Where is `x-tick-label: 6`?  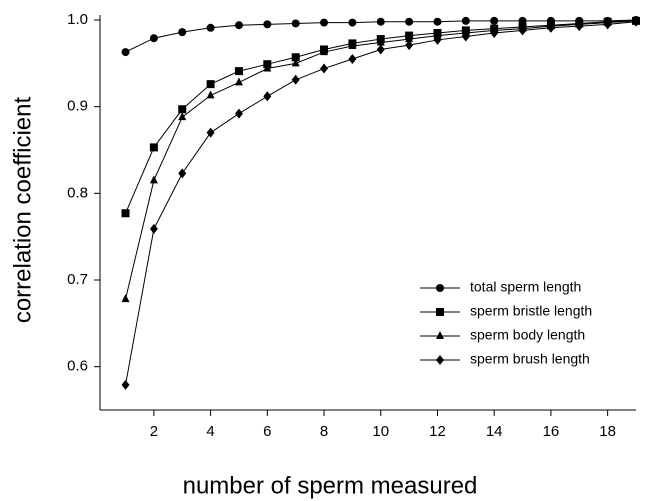 x-tick-label: 6 is located at coordinates (267, 431).